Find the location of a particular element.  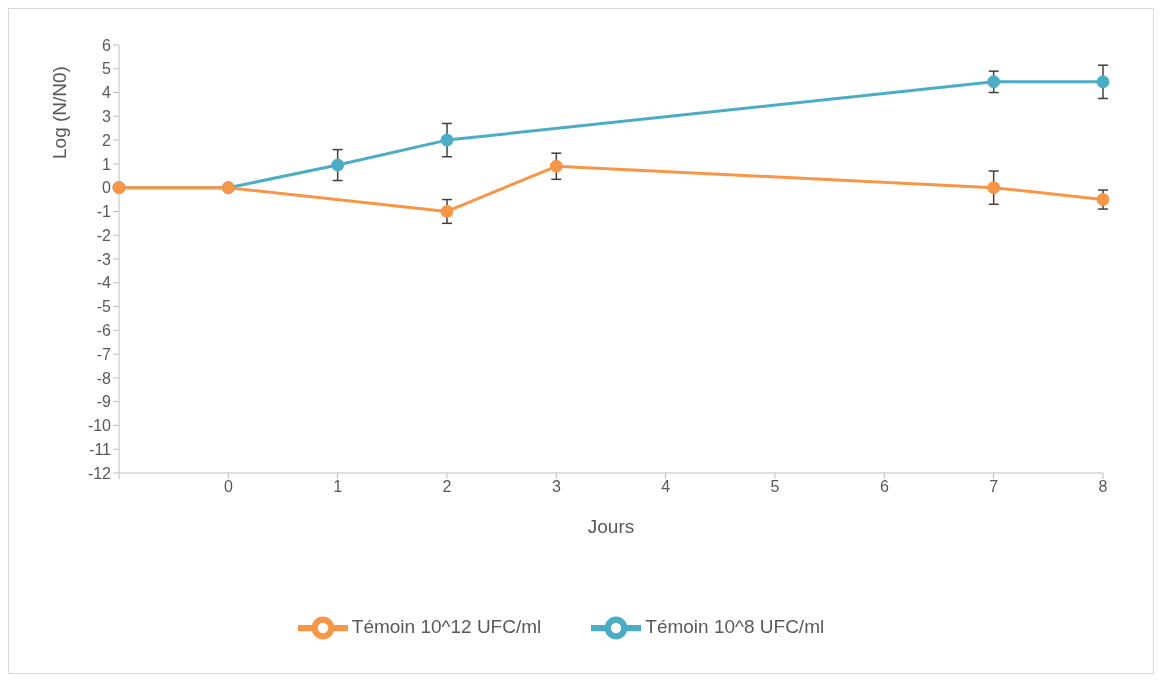

y-tick-label: -11 is located at coordinates (100, 449).